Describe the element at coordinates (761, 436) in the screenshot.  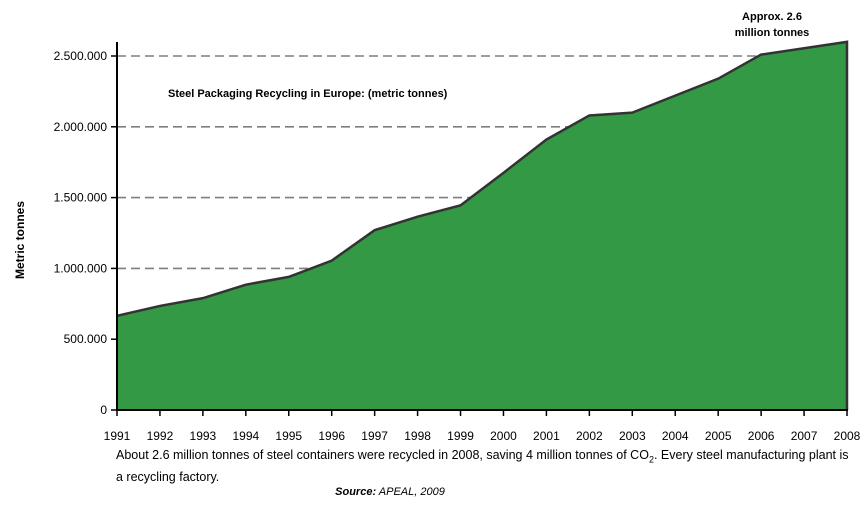
I see `x-tick-label: 2006` at that location.